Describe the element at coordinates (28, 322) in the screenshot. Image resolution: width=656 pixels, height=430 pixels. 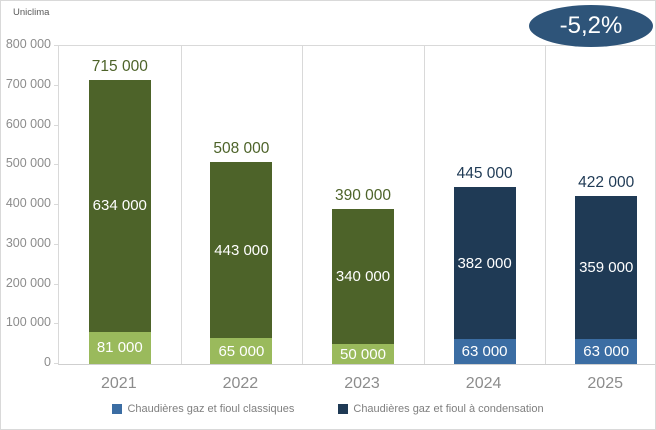
I see `y-axis-label: 100 000` at that location.